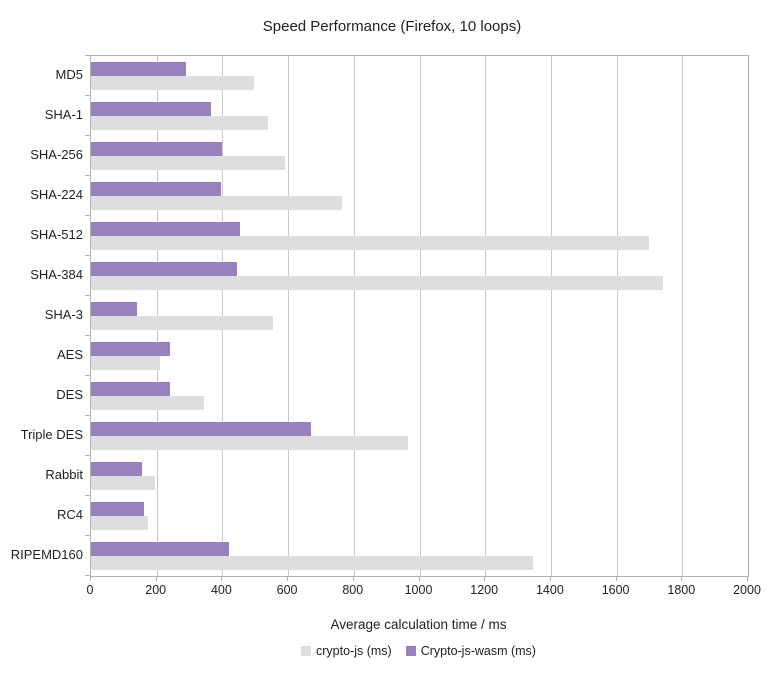  Describe the element at coordinates (681, 590) in the screenshot. I see `x-tick-label-1800: 1800` at that location.